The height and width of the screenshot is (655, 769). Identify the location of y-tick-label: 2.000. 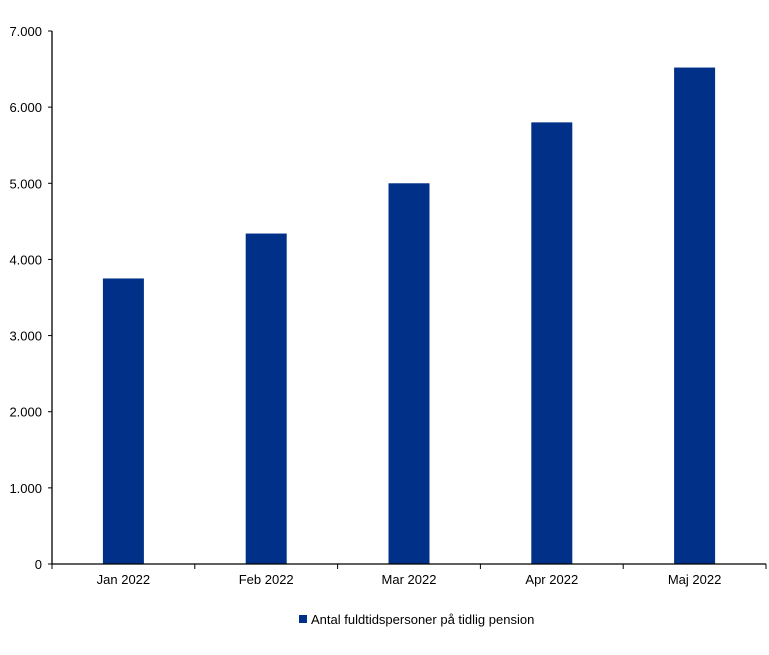
(25, 412).